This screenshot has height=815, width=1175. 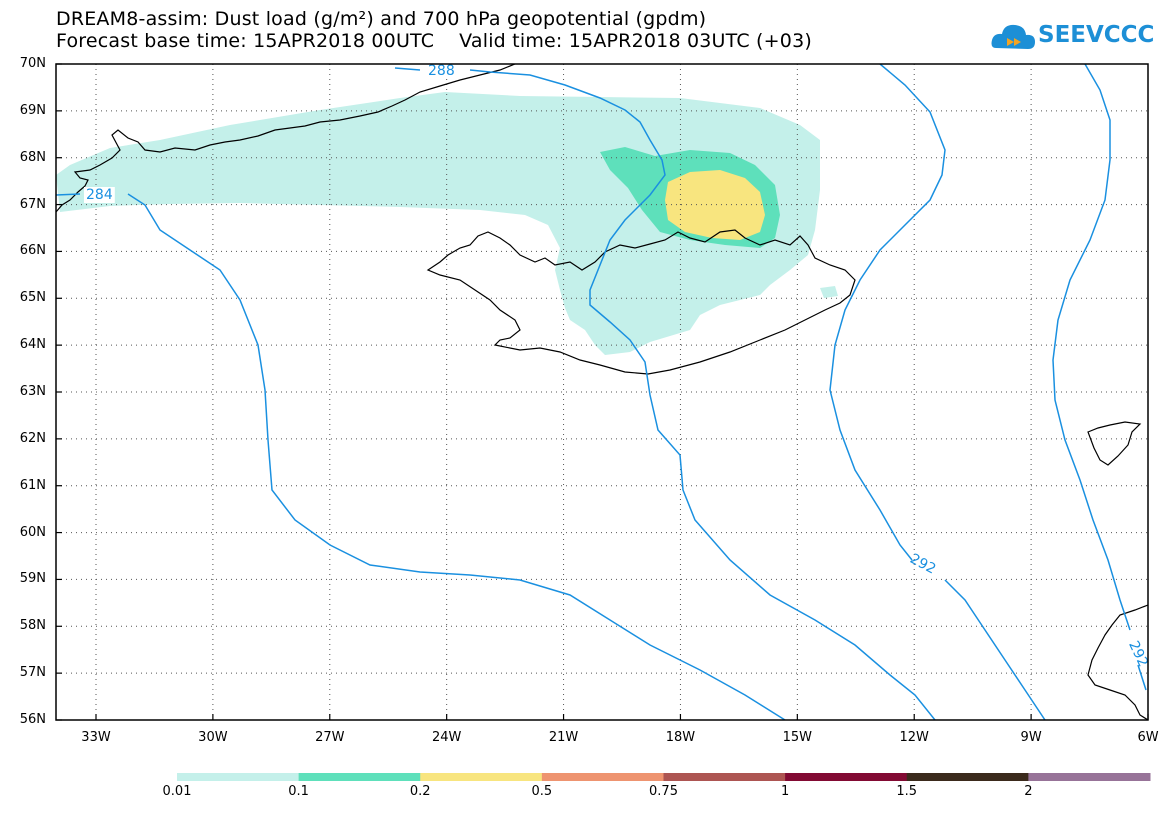 What do you see at coordinates (1013, 36) in the screenshot?
I see `cloud-logo-icon` at bounding box center [1013, 36].